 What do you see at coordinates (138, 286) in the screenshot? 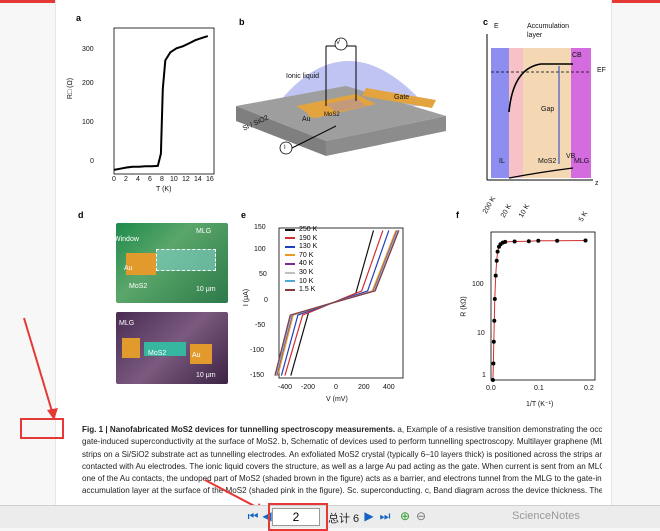
I see `photo-top-mos2: MoS2` at bounding box center [138, 286].